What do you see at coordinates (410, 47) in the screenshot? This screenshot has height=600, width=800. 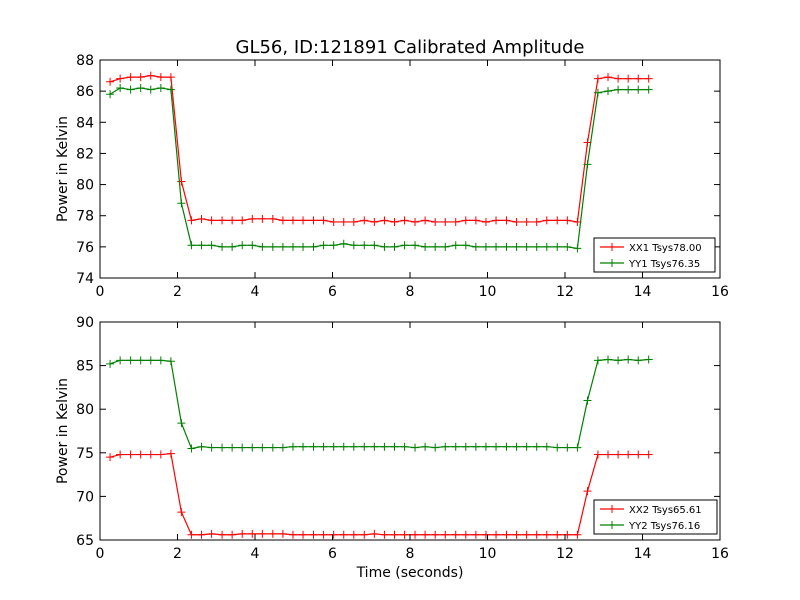 I see `chart-title: GL56, ID:121891 Calibrated Amplitude` at bounding box center [410, 47].